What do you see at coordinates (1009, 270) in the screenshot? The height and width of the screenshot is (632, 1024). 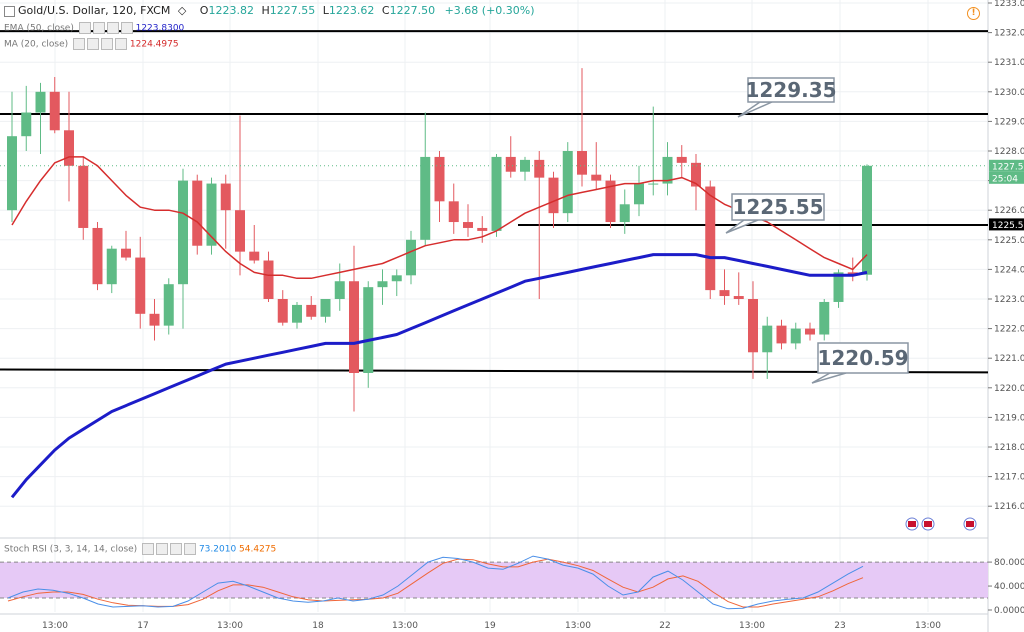 I see `price-label: 1224.00` at bounding box center [1009, 270].